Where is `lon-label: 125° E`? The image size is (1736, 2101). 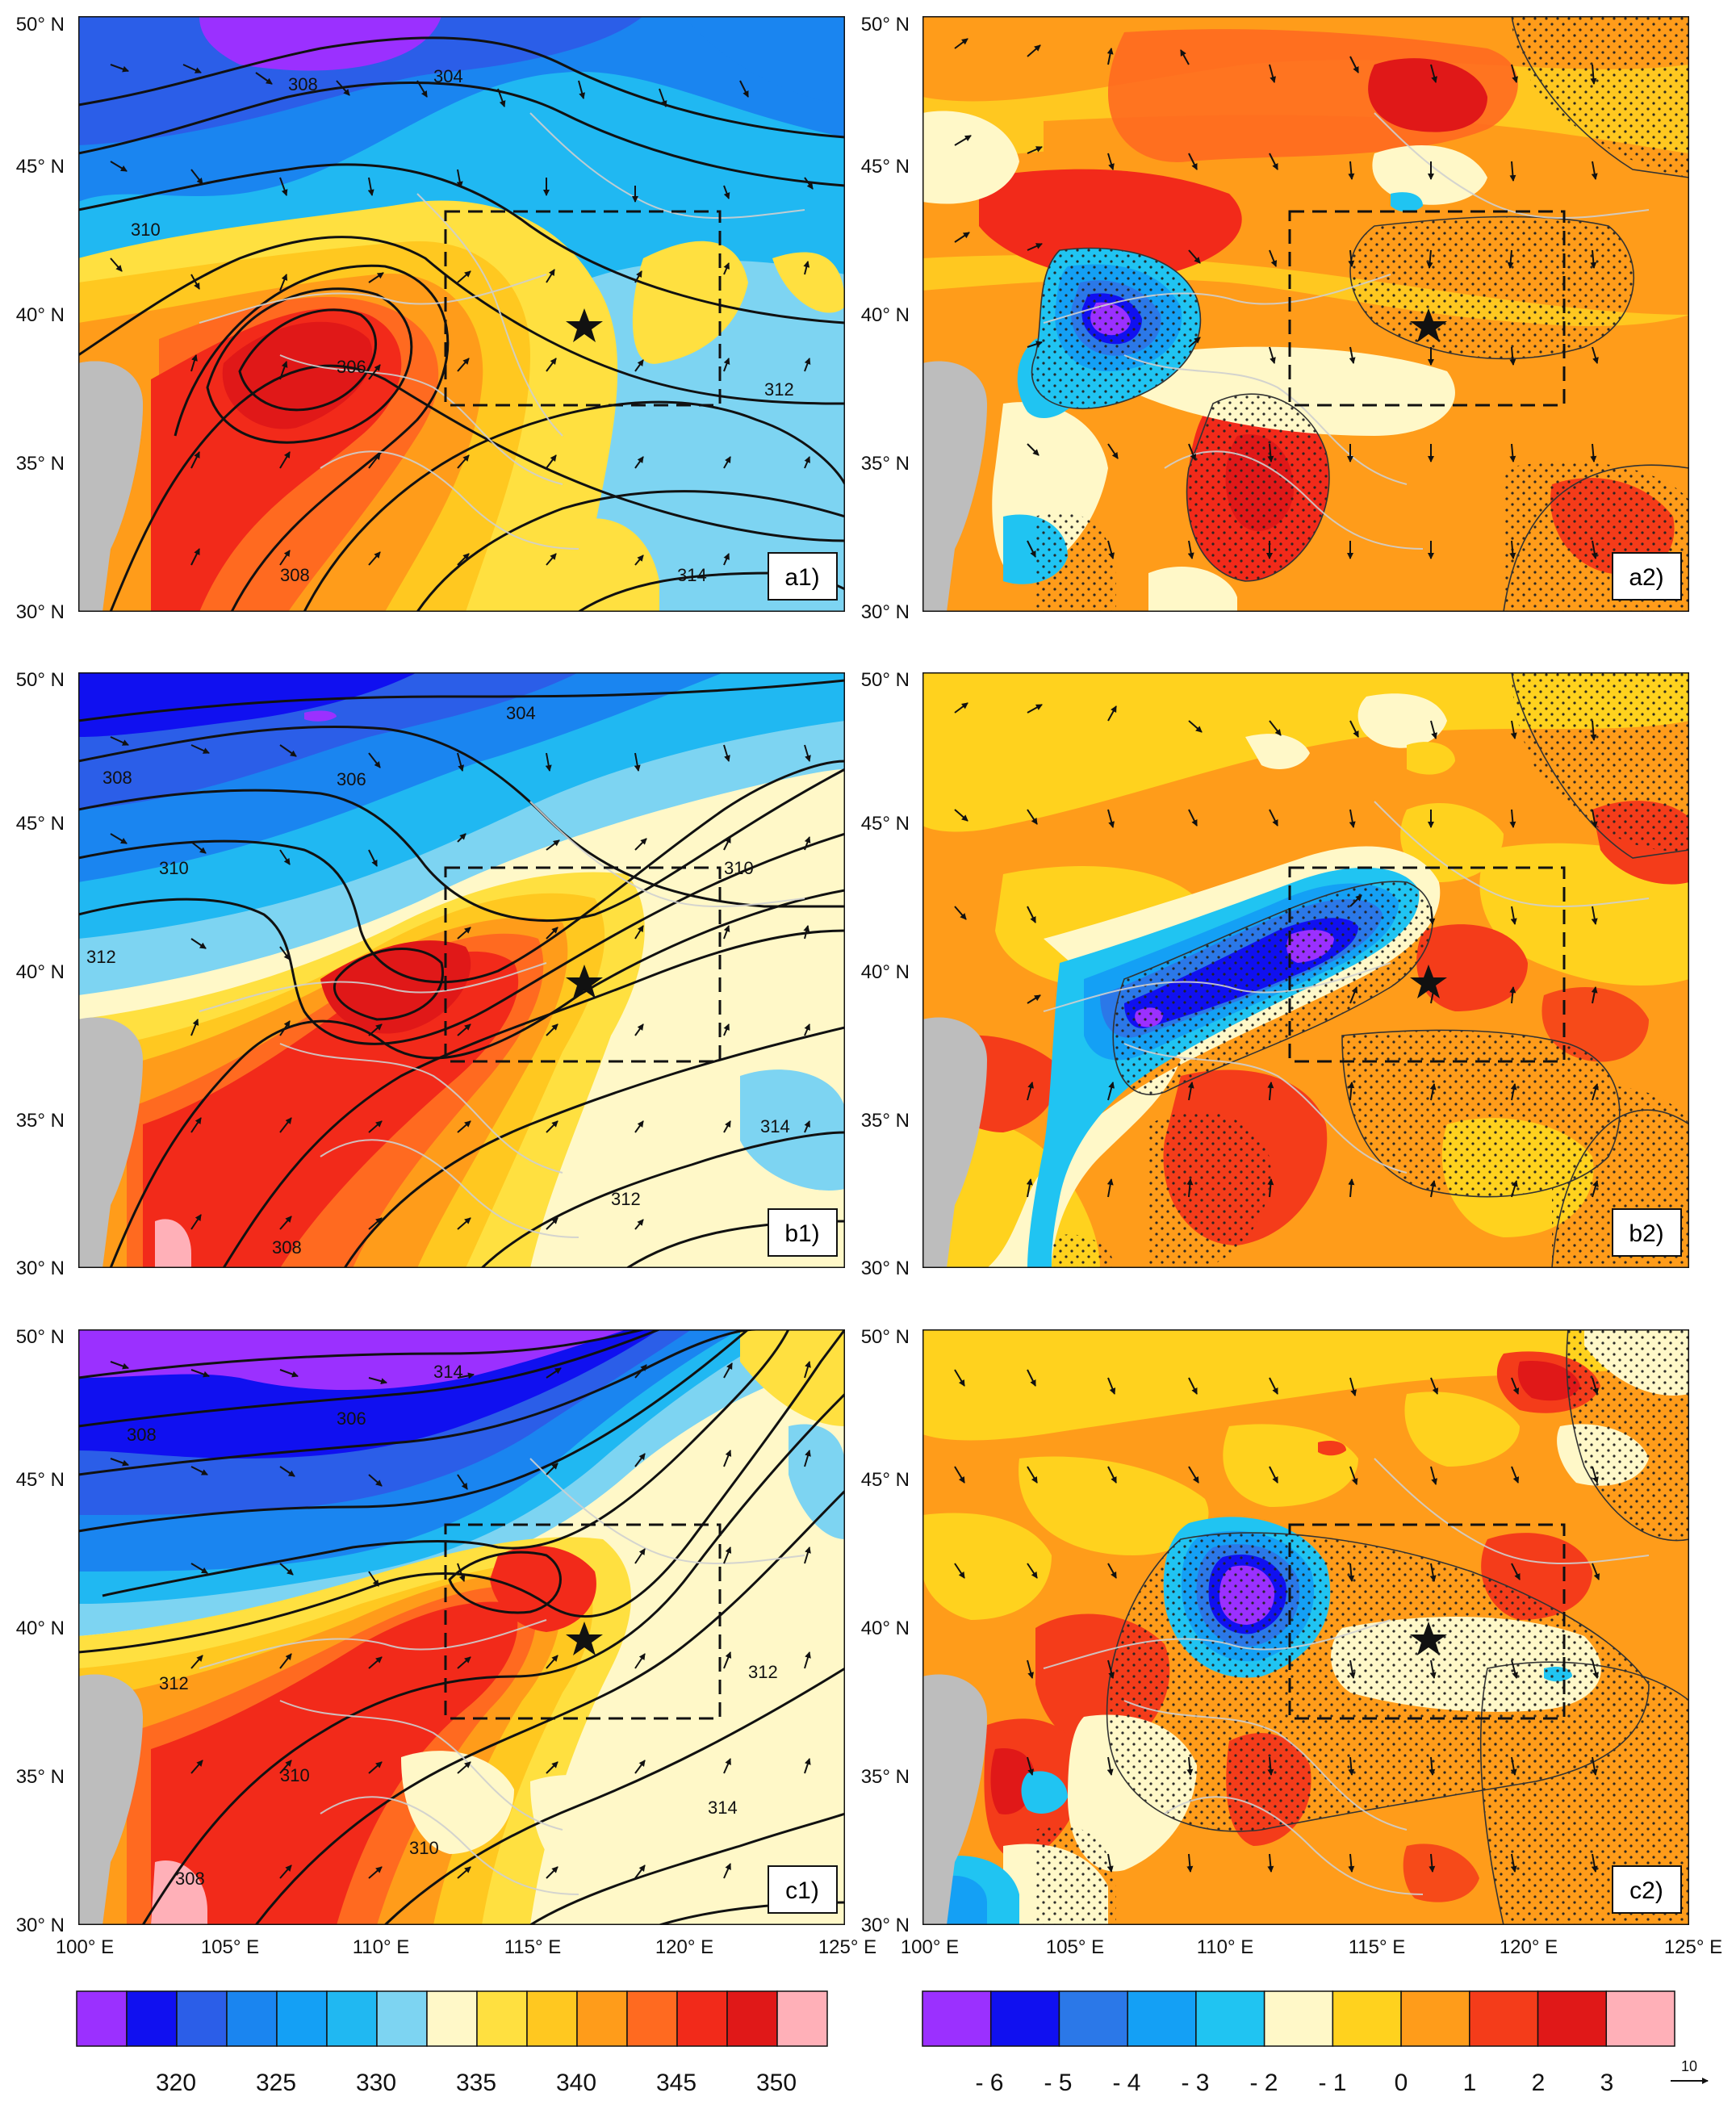 lon-label: 125° E is located at coordinates (847, 1947).